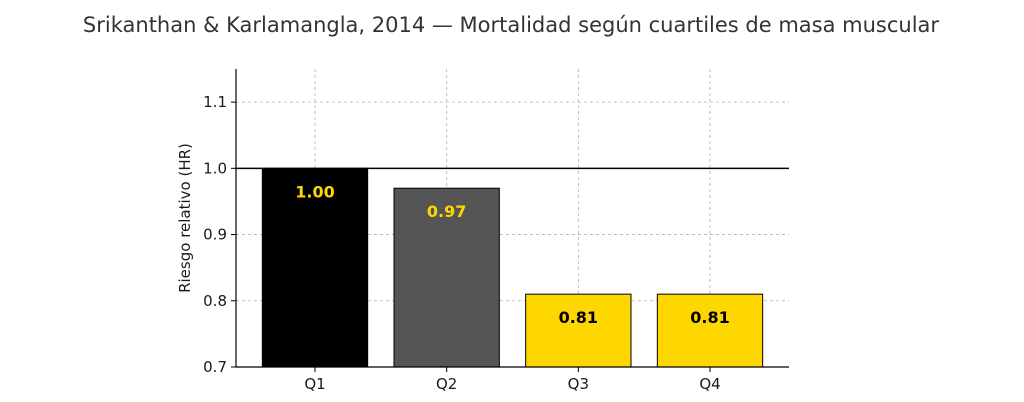  I want to click on bar-q3, so click(578, 330).